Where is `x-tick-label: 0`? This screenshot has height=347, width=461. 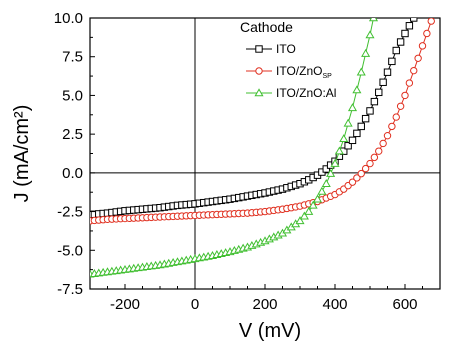
x-tick-label: 0 is located at coordinates (195, 304).